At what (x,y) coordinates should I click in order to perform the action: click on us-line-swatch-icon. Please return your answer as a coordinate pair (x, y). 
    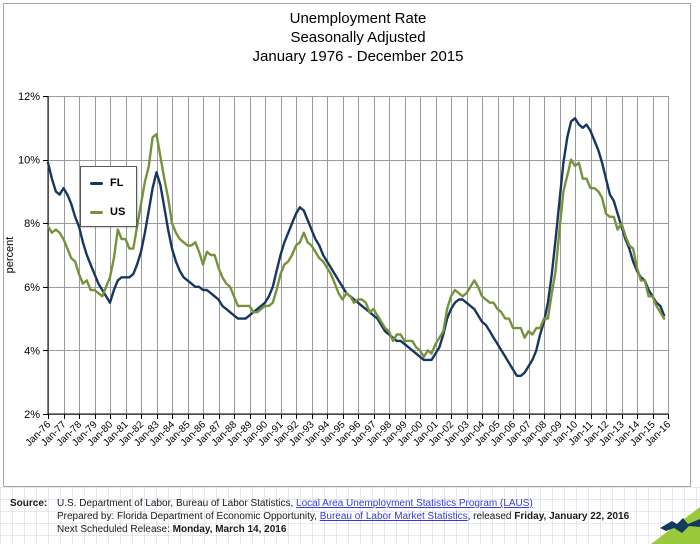
    Looking at the image, I should click on (96, 212).